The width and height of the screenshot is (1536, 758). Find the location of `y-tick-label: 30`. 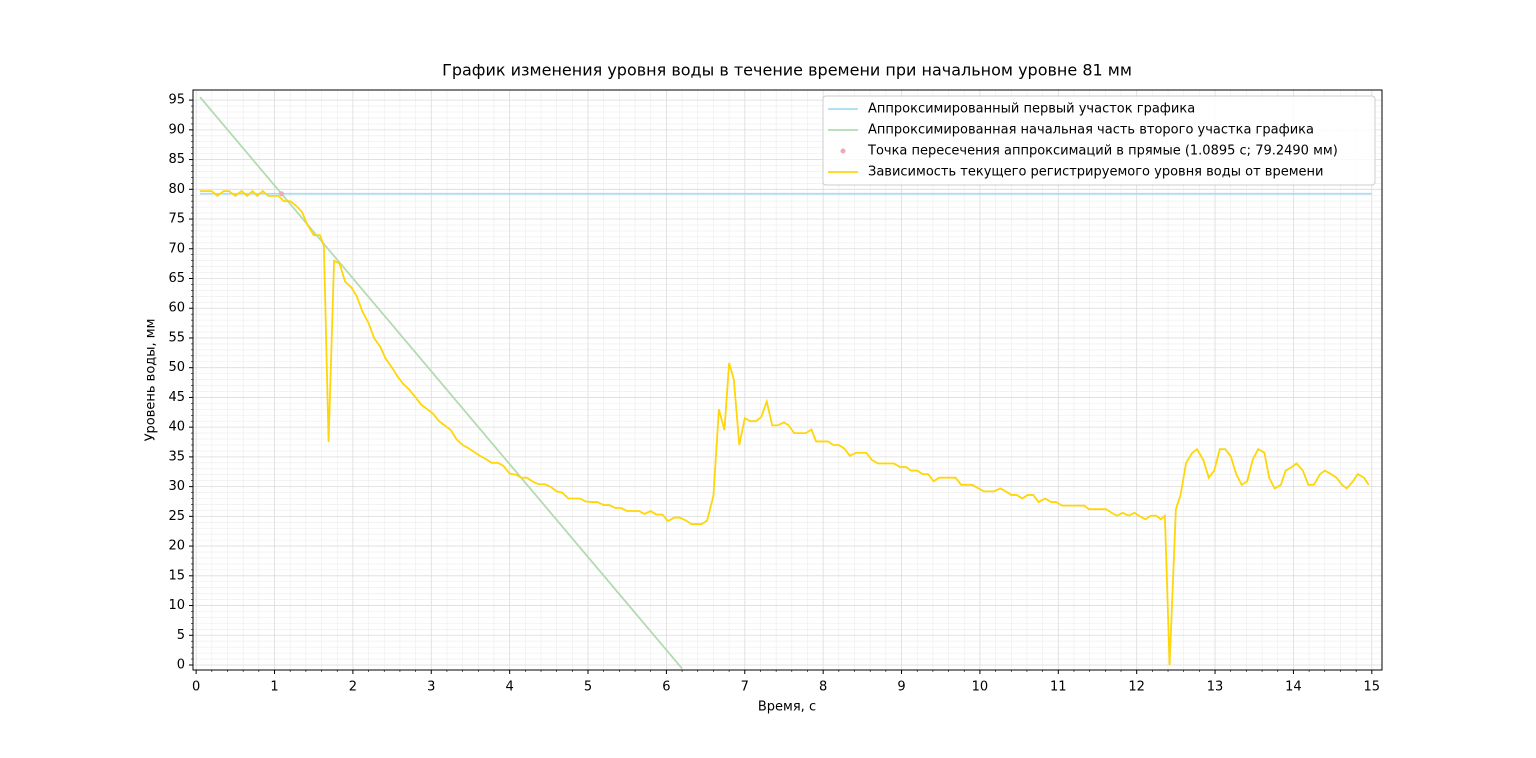

y-tick-label: 30 is located at coordinates (176, 486).